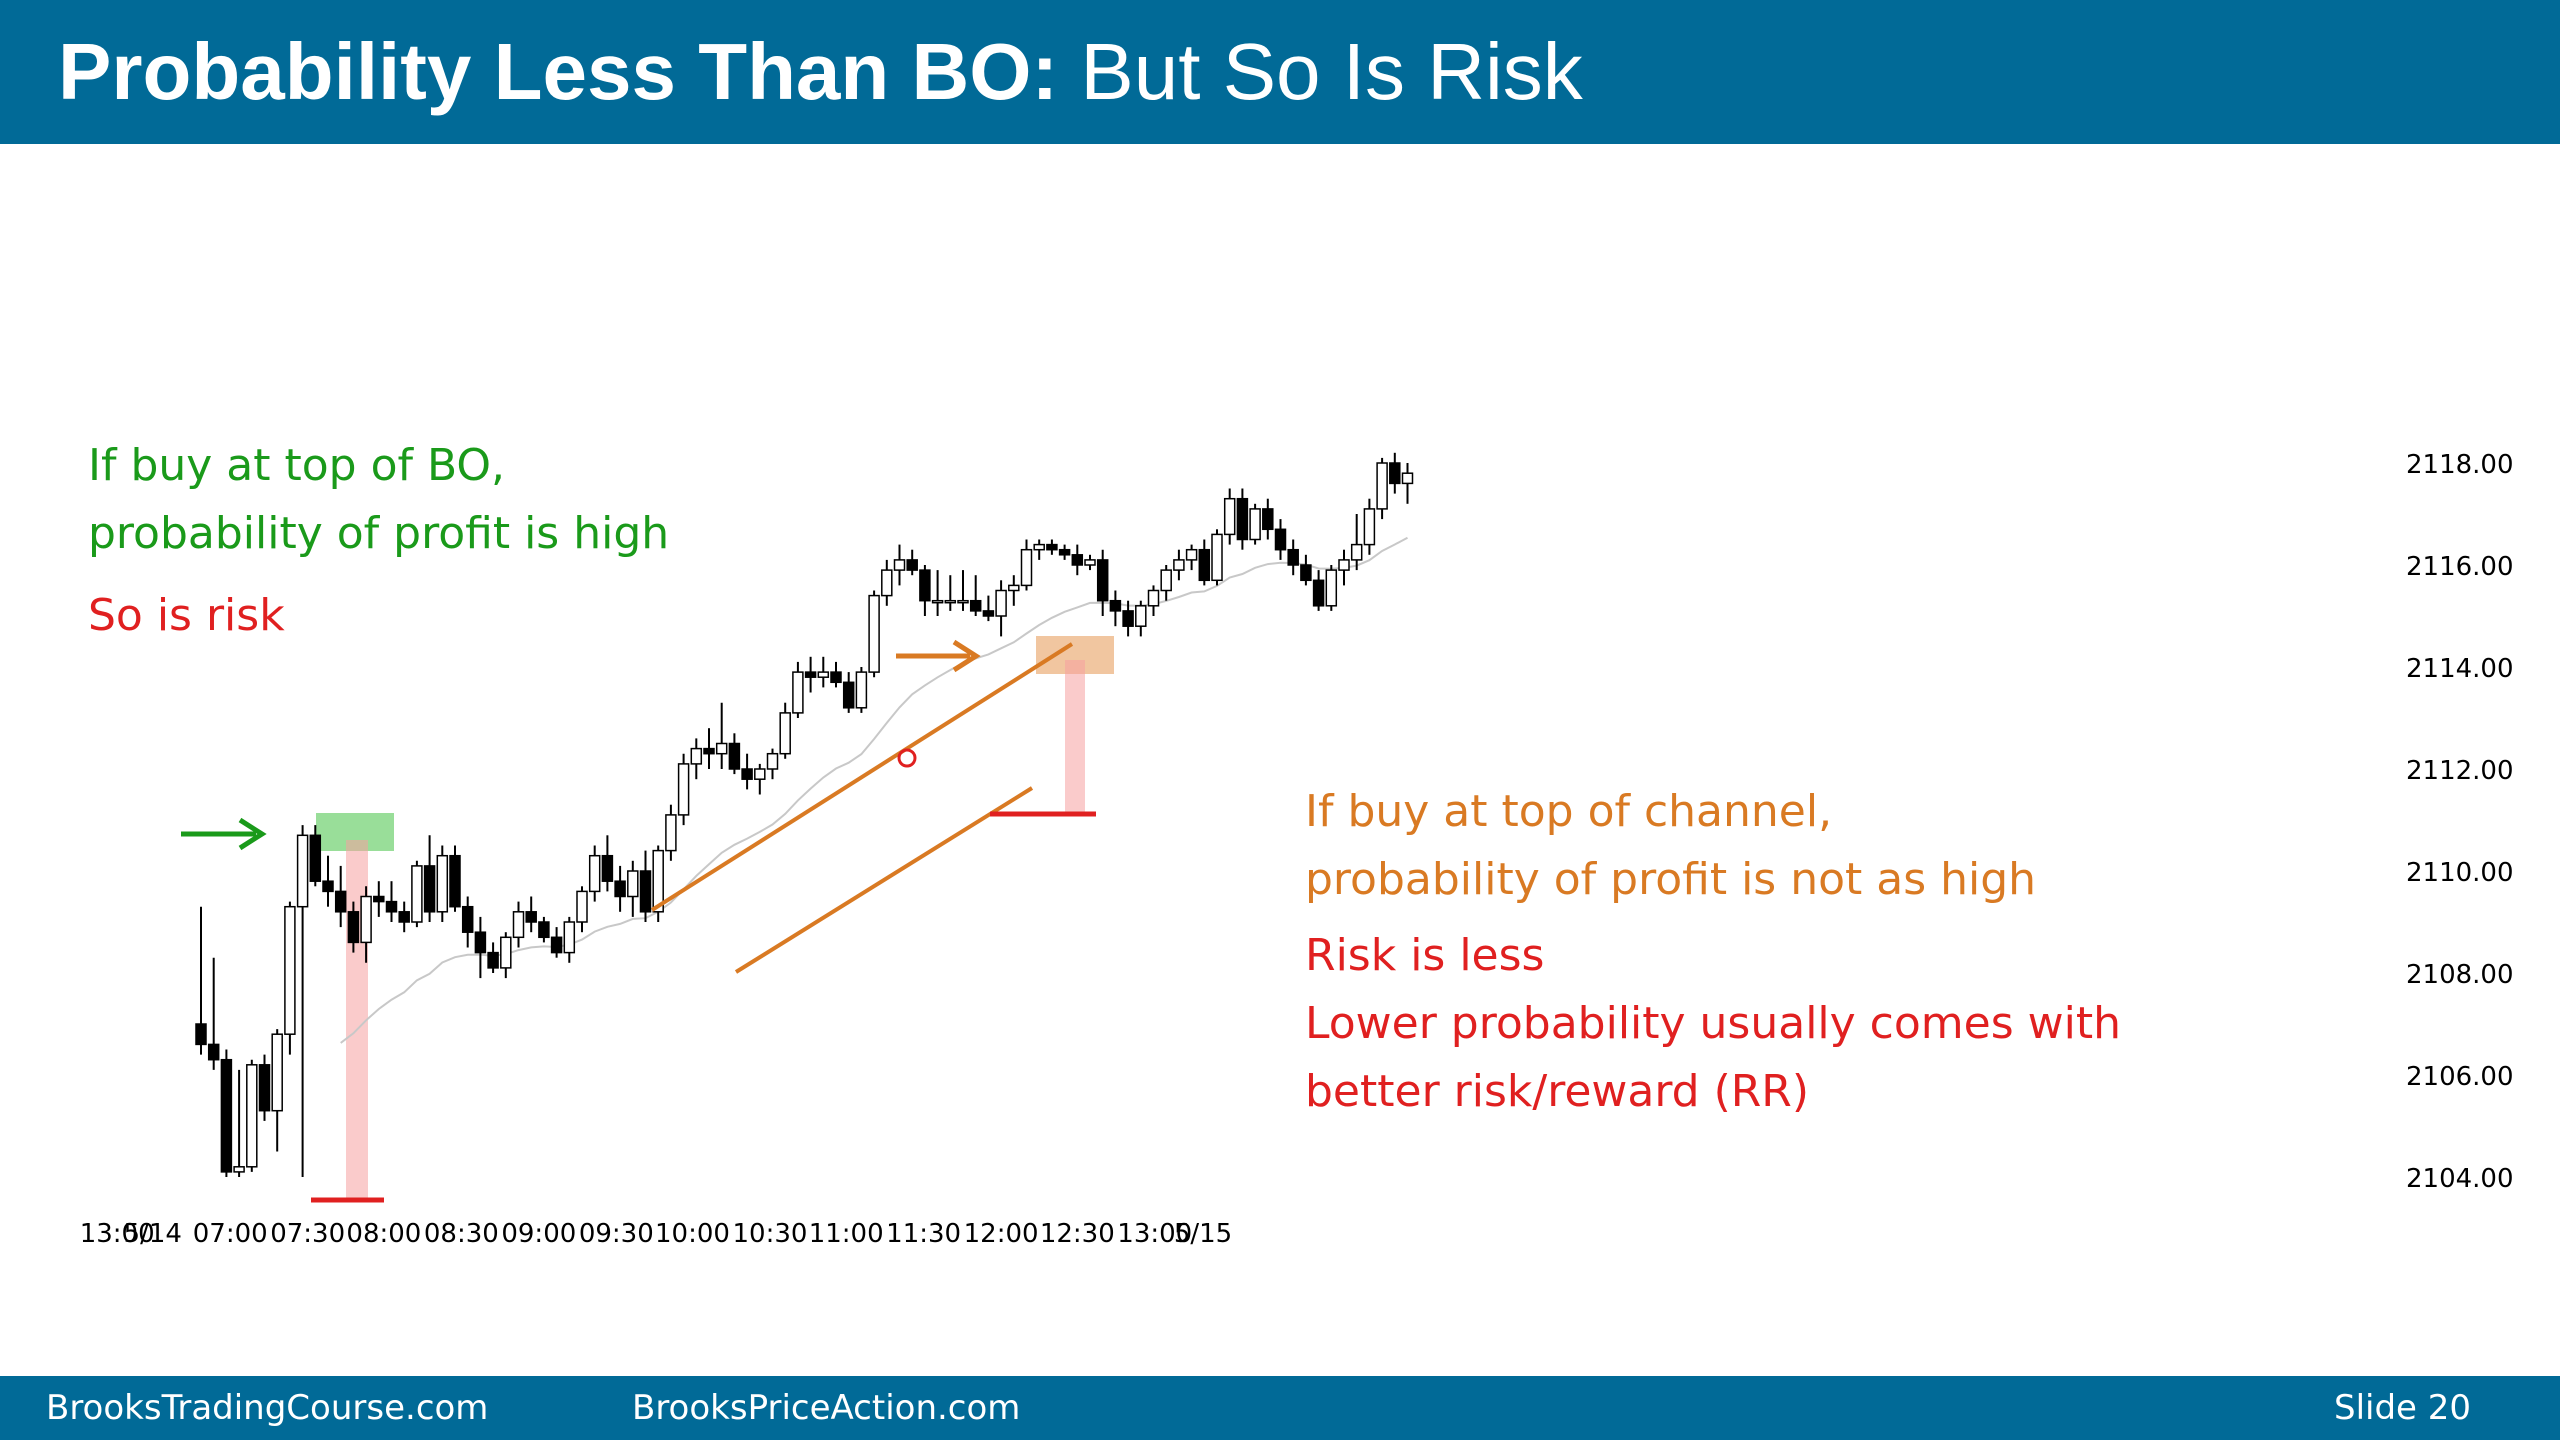 The height and width of the screenshot is (1440, 2560). Describe the element at coordinates (558, 71) in the screenshot. I see `slide-title-bold: Probability Less Than BO:` at that location.